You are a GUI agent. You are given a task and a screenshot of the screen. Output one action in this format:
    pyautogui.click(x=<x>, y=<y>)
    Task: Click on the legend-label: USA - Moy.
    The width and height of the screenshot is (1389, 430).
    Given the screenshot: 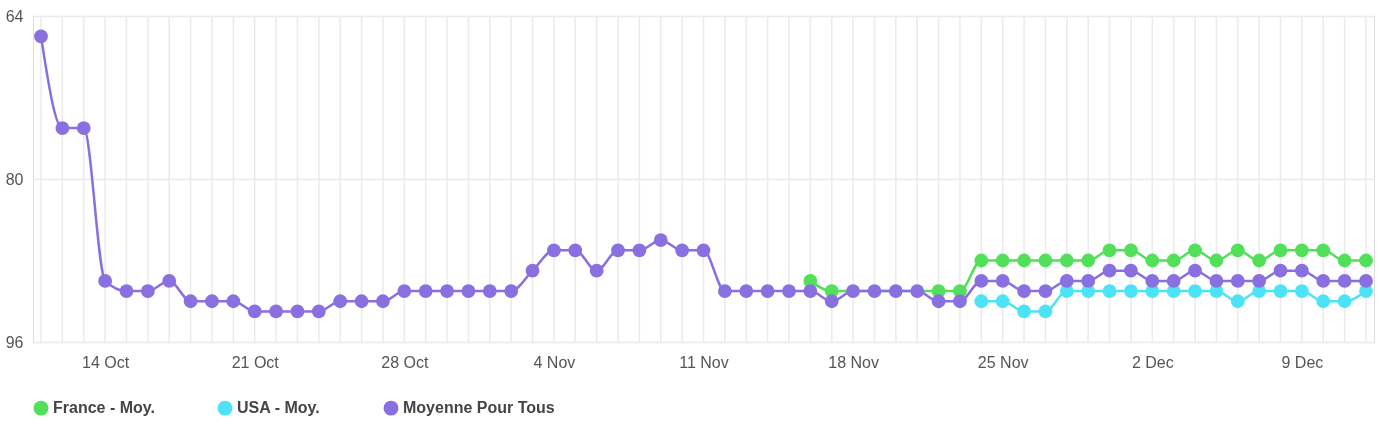 What is the action you would take?
    pyautogui.click(x=278, y=408)
    